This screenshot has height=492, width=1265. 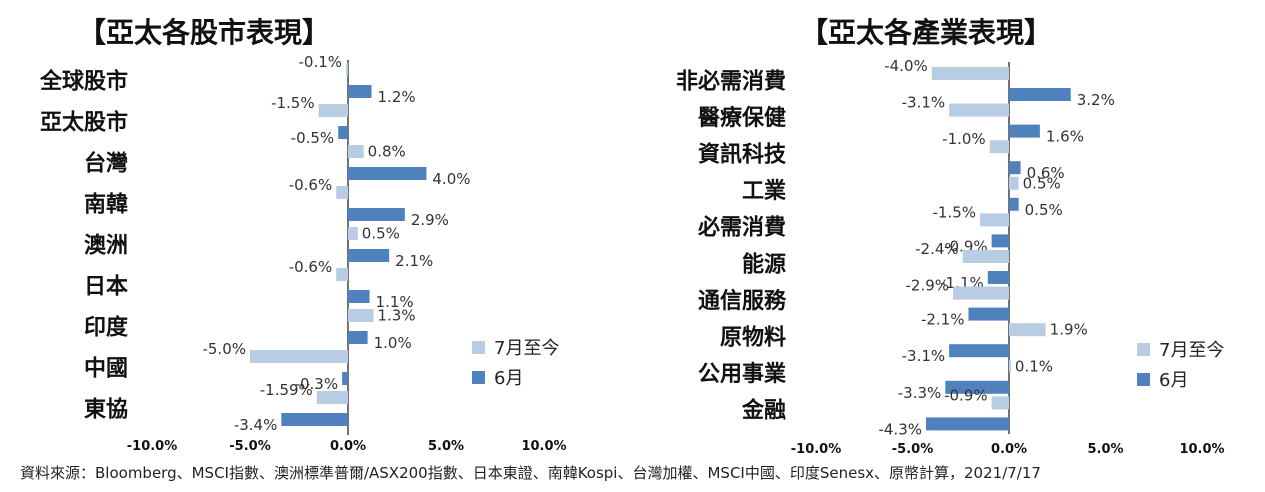 I want to click on data-label: 1.3%, so click(x=396, y=316).